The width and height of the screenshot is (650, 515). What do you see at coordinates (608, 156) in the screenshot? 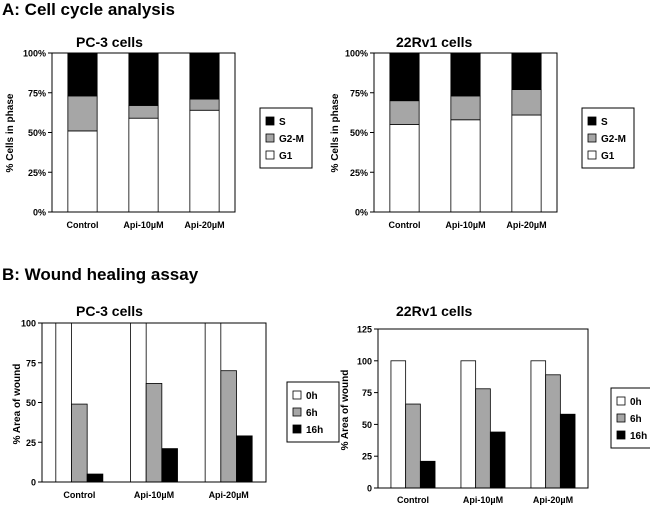
I see `legend-label: G1` at bounding box center [608, 156].